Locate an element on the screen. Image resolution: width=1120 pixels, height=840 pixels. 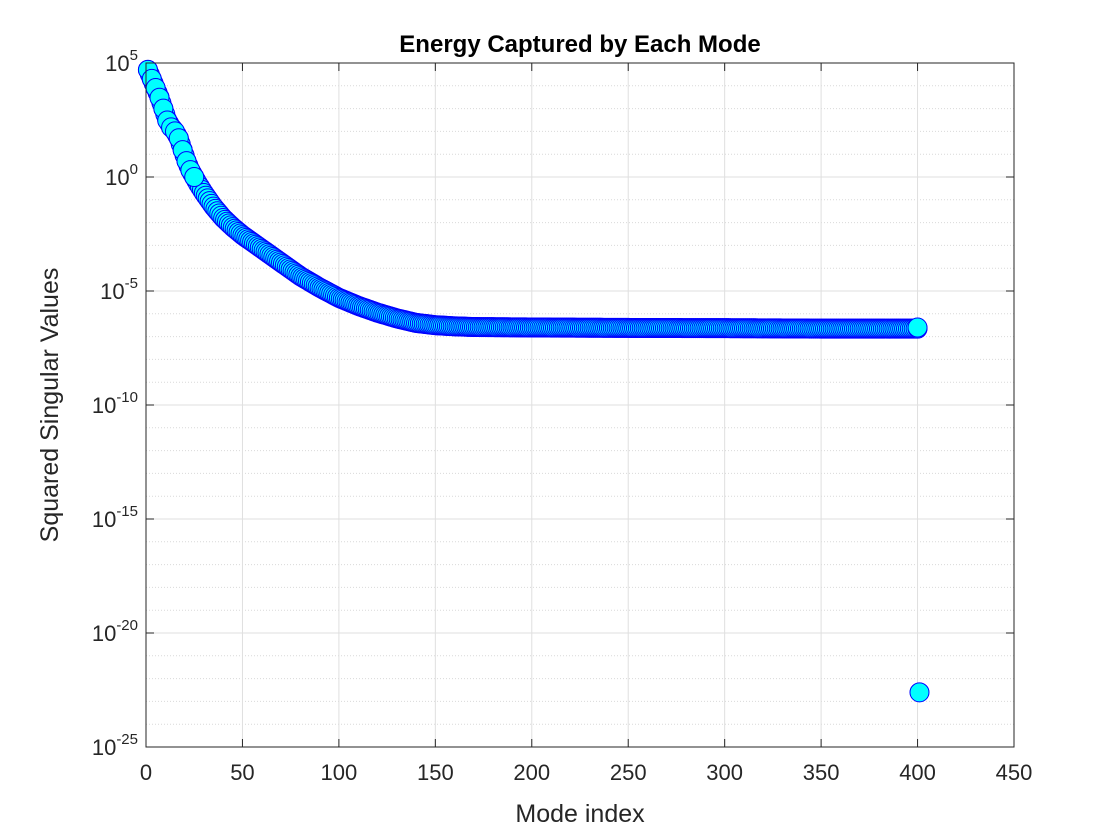
x-tick-label: 200 is located at coordinates (531, 772).